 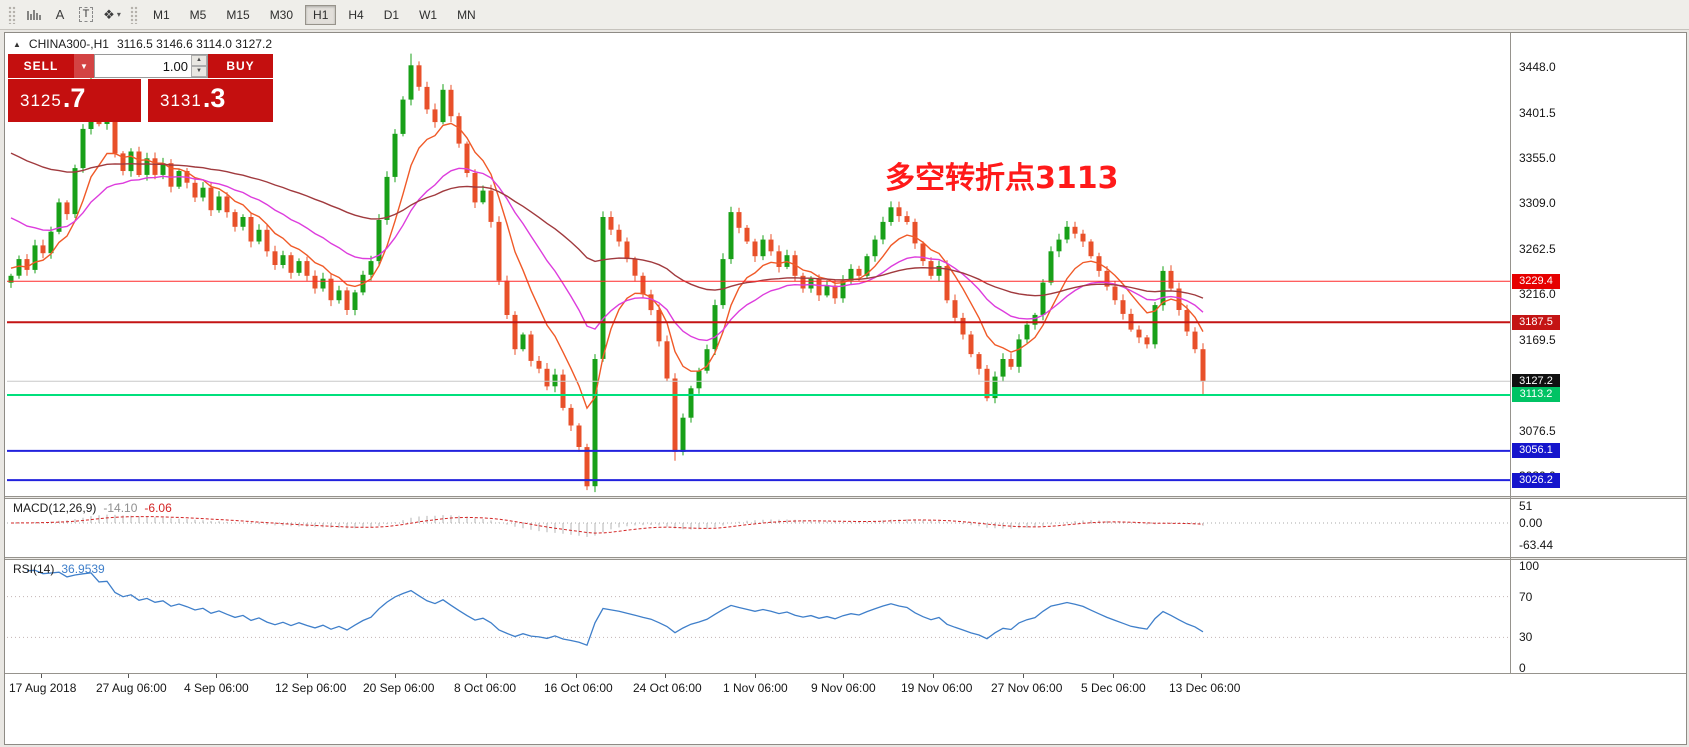 I want to click on volume-dropdown-button: ▼, so click(x=84, y=66).